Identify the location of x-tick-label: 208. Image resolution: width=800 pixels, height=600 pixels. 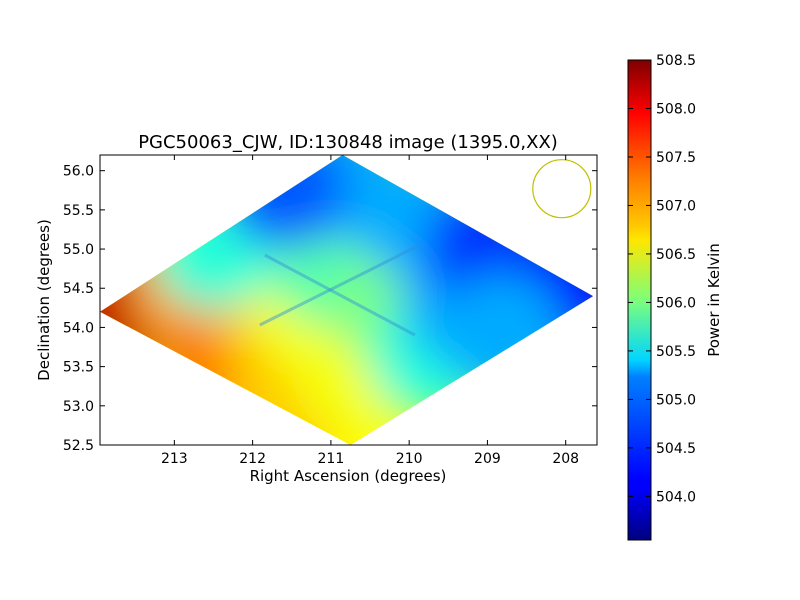
(565, 459).